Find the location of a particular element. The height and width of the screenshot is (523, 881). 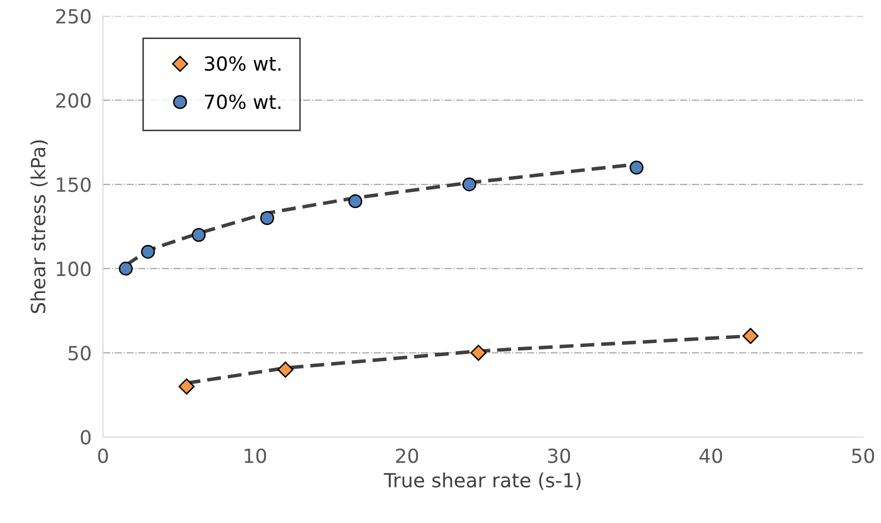

x-tick-label: 10 is located at coordinates (255, 456).